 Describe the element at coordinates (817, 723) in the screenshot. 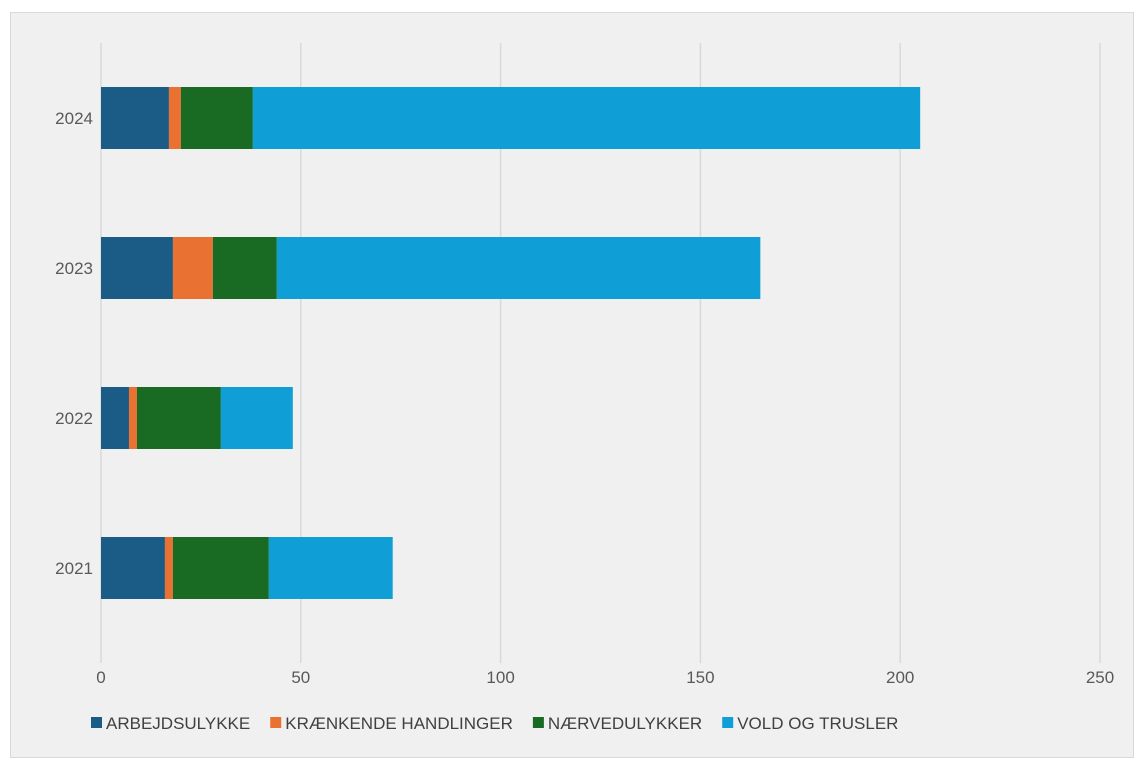

I see `legend-label: VOLD OG TRUSLER` at that location.